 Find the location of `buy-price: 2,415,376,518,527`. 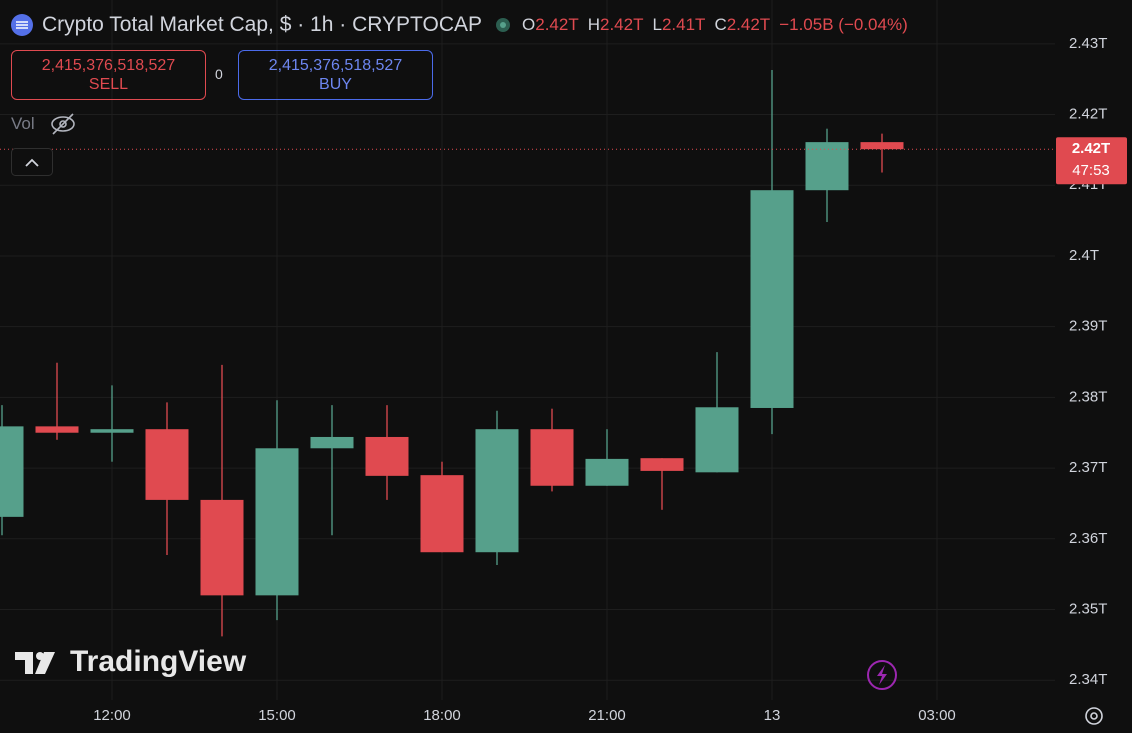

buy-price: 2,415,376,518,527 is located at coordinates (335, 65).